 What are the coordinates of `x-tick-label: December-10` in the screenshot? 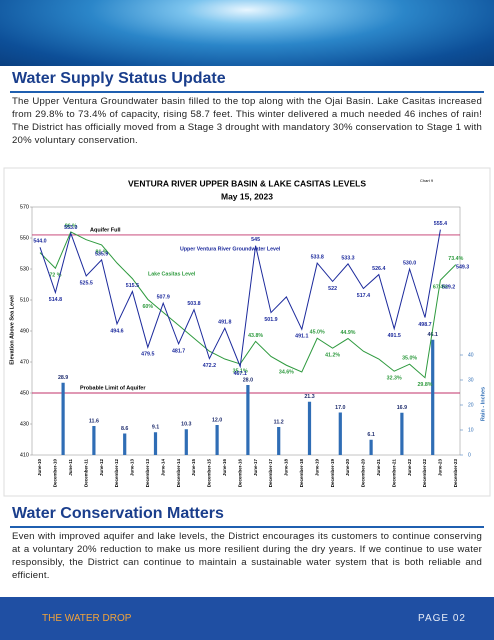 It's located at (55, 473).